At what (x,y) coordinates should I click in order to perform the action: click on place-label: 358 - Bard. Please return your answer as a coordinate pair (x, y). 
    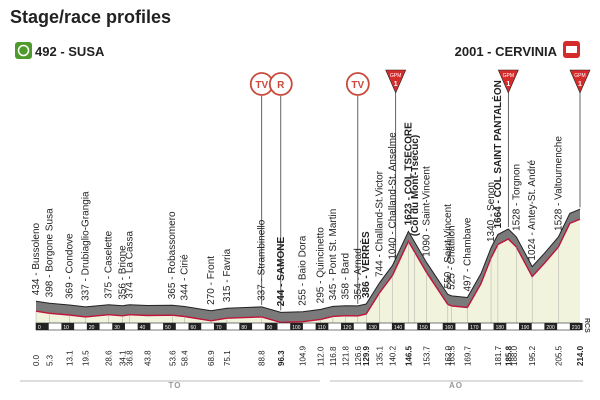
    Looking at the image, I should click on (346, 276).